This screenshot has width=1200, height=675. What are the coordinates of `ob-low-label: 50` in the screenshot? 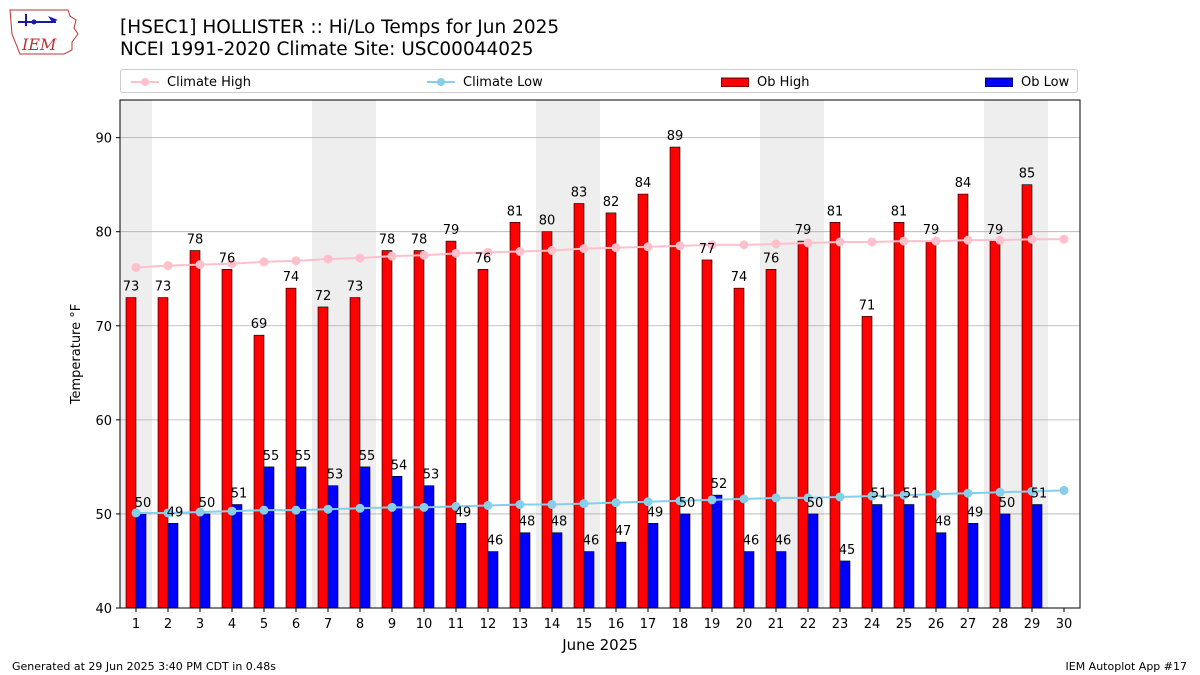 It's located at (1007, 503).